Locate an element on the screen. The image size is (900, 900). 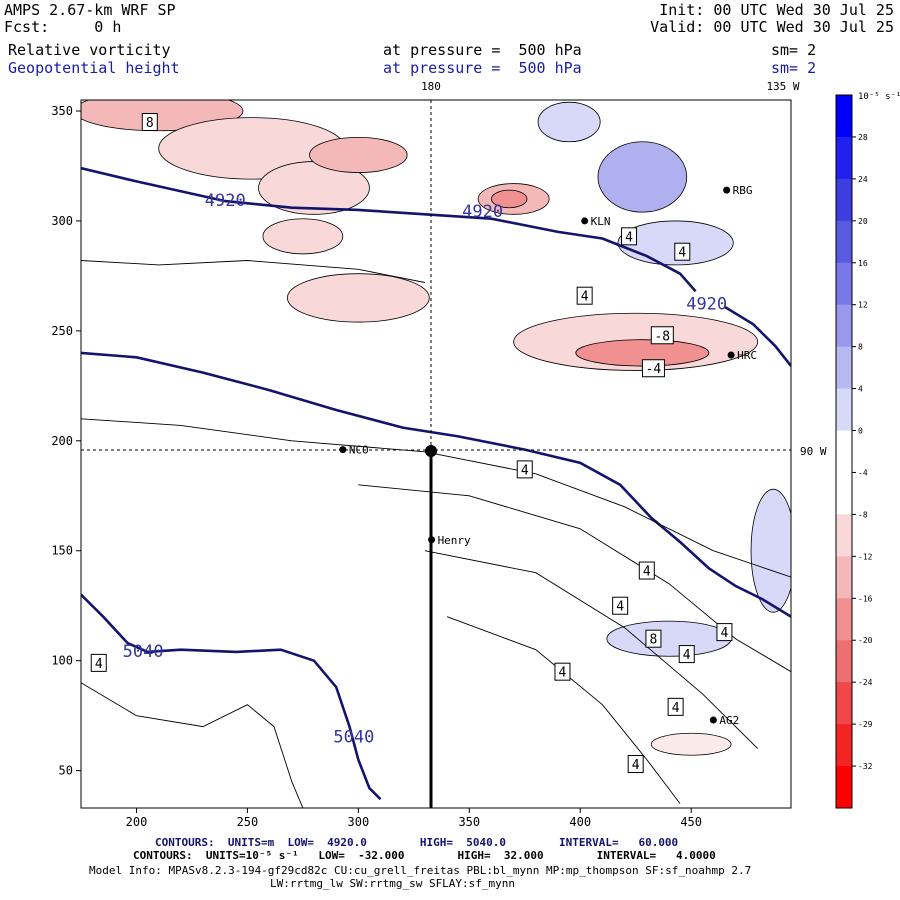
x-tick-label: 400 is located at coordinates (580, 822).